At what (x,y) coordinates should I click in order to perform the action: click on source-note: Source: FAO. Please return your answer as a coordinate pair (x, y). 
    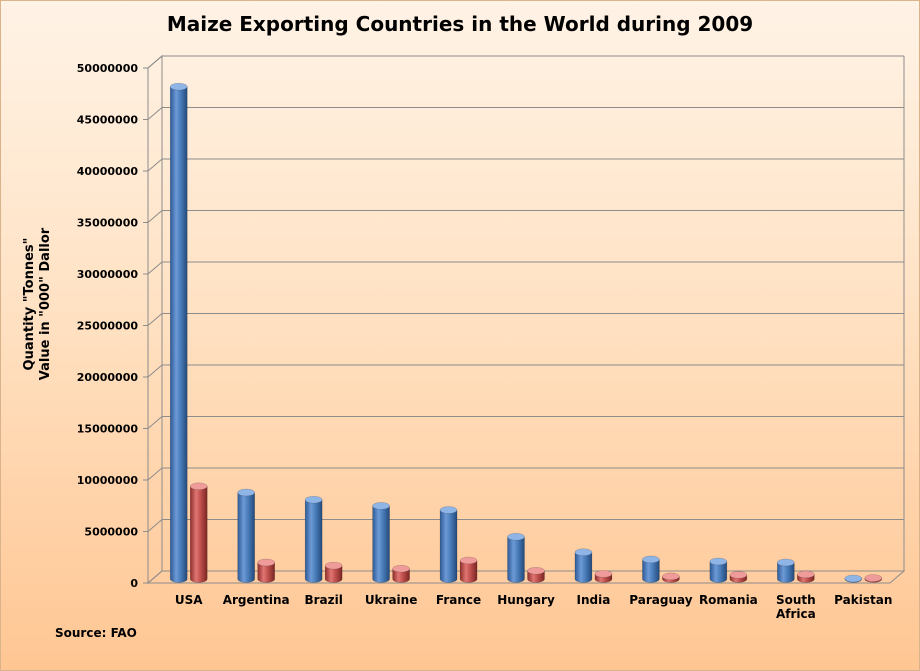
    Looking at the image, I should click on (96, 633).